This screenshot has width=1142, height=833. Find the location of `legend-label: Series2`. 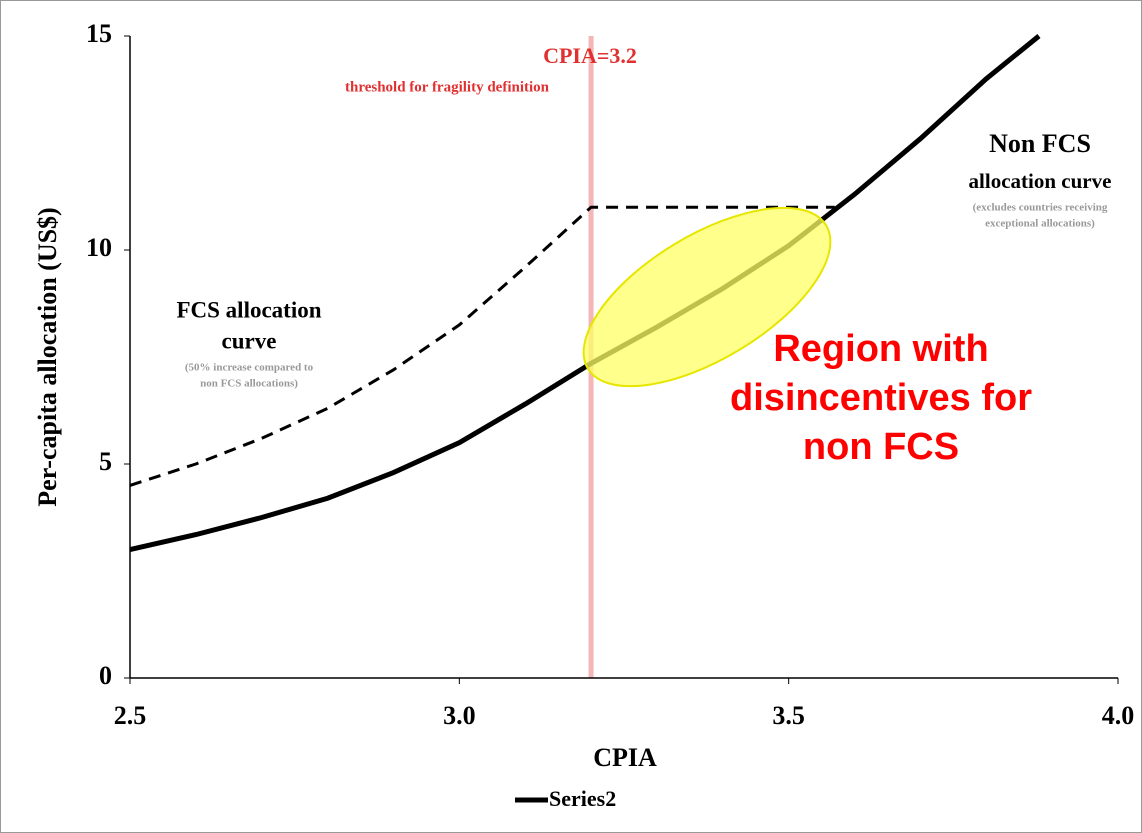

legend-label: Series2 is located at coordinates (582, 798).